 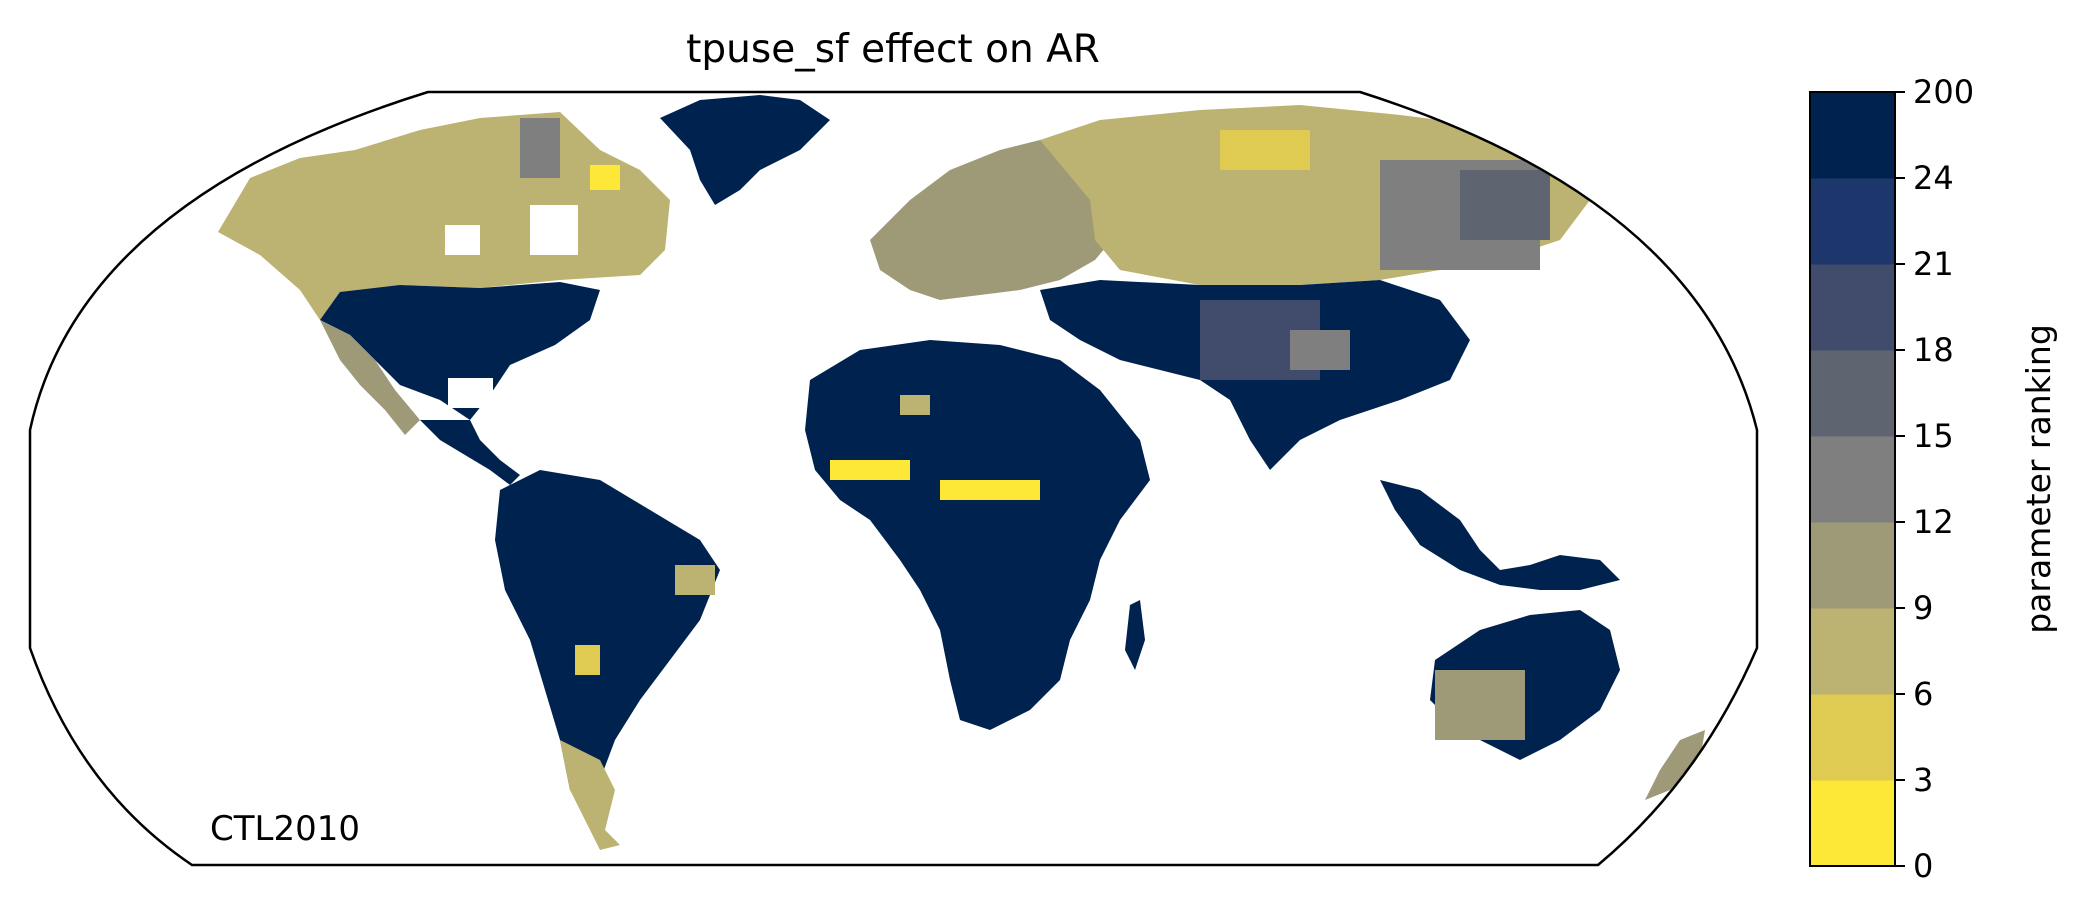 What do you see at coordinates (1135, 635) in the screenshot?
I see `madagascar` at bounding box center [1135, 635].